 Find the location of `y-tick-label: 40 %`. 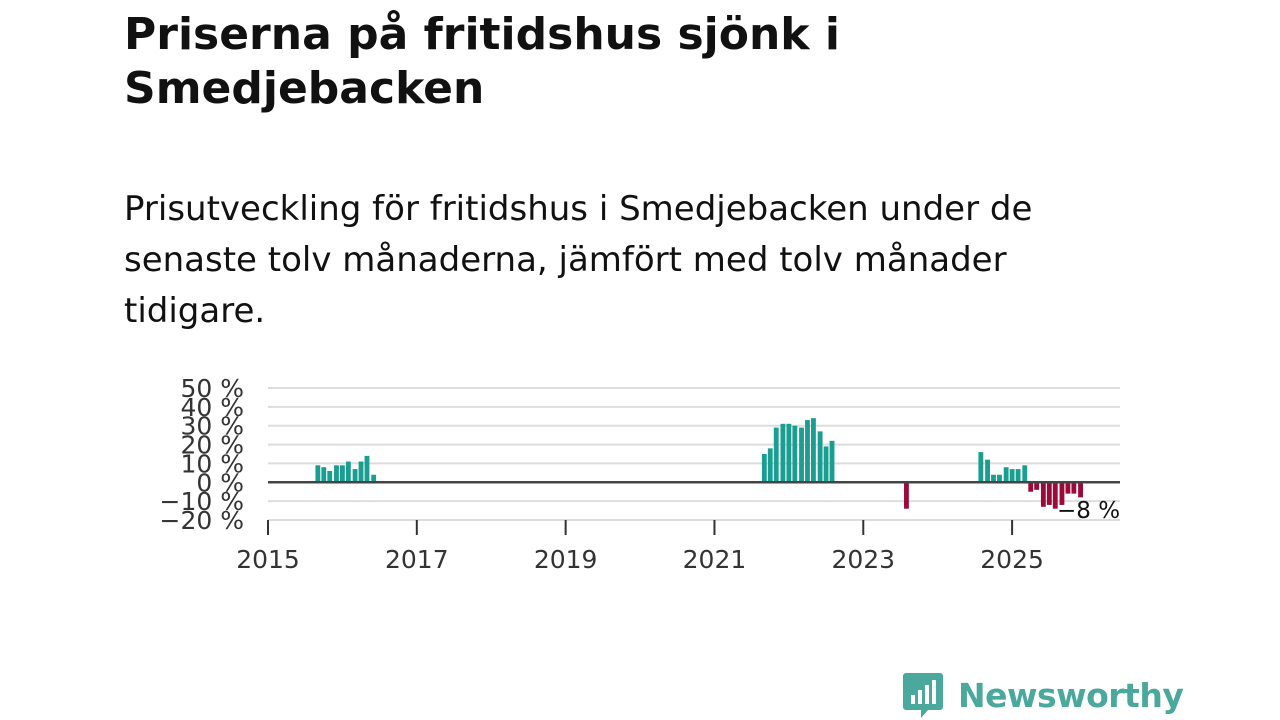

y-tick-label: 40 % is located at coordinates (212, 407).